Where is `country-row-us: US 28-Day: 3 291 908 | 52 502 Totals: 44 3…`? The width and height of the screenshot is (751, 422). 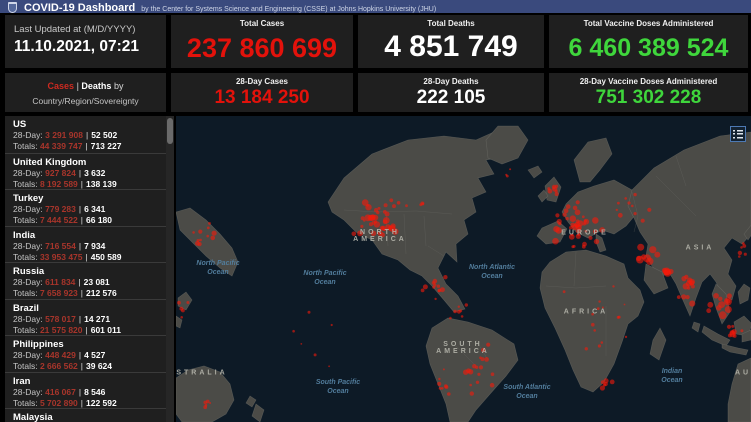
country-row-us: US 28-Day: 3 291 908 | 52 502 Totals: 44 3… is located at coordinates (85, 134).